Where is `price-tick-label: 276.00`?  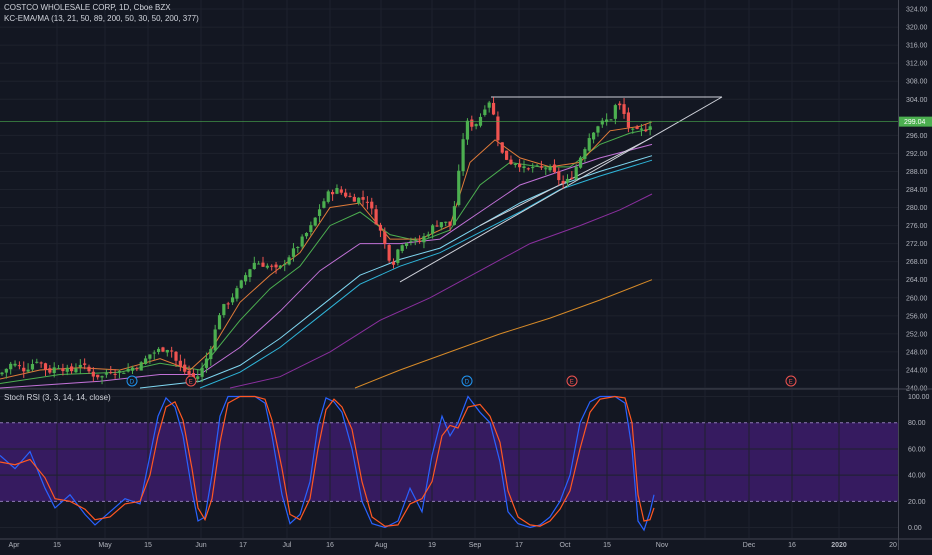
price-tick-label: 276.00 is located at coordinates (917, 226).